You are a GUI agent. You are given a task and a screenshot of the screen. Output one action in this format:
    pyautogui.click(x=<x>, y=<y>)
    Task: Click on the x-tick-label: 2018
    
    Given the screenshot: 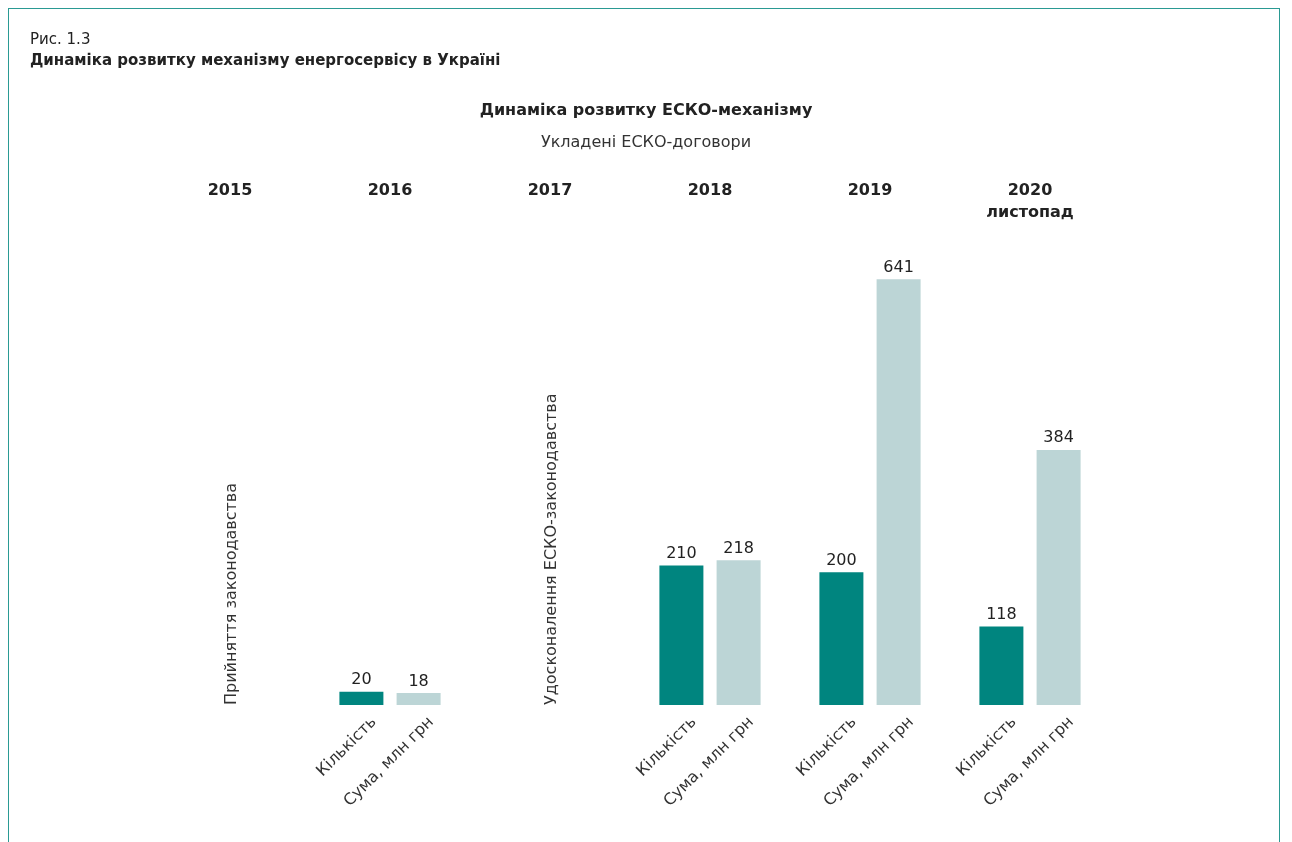 What is the action you would take?
    pyautogui.click(x=710, y=189)
    